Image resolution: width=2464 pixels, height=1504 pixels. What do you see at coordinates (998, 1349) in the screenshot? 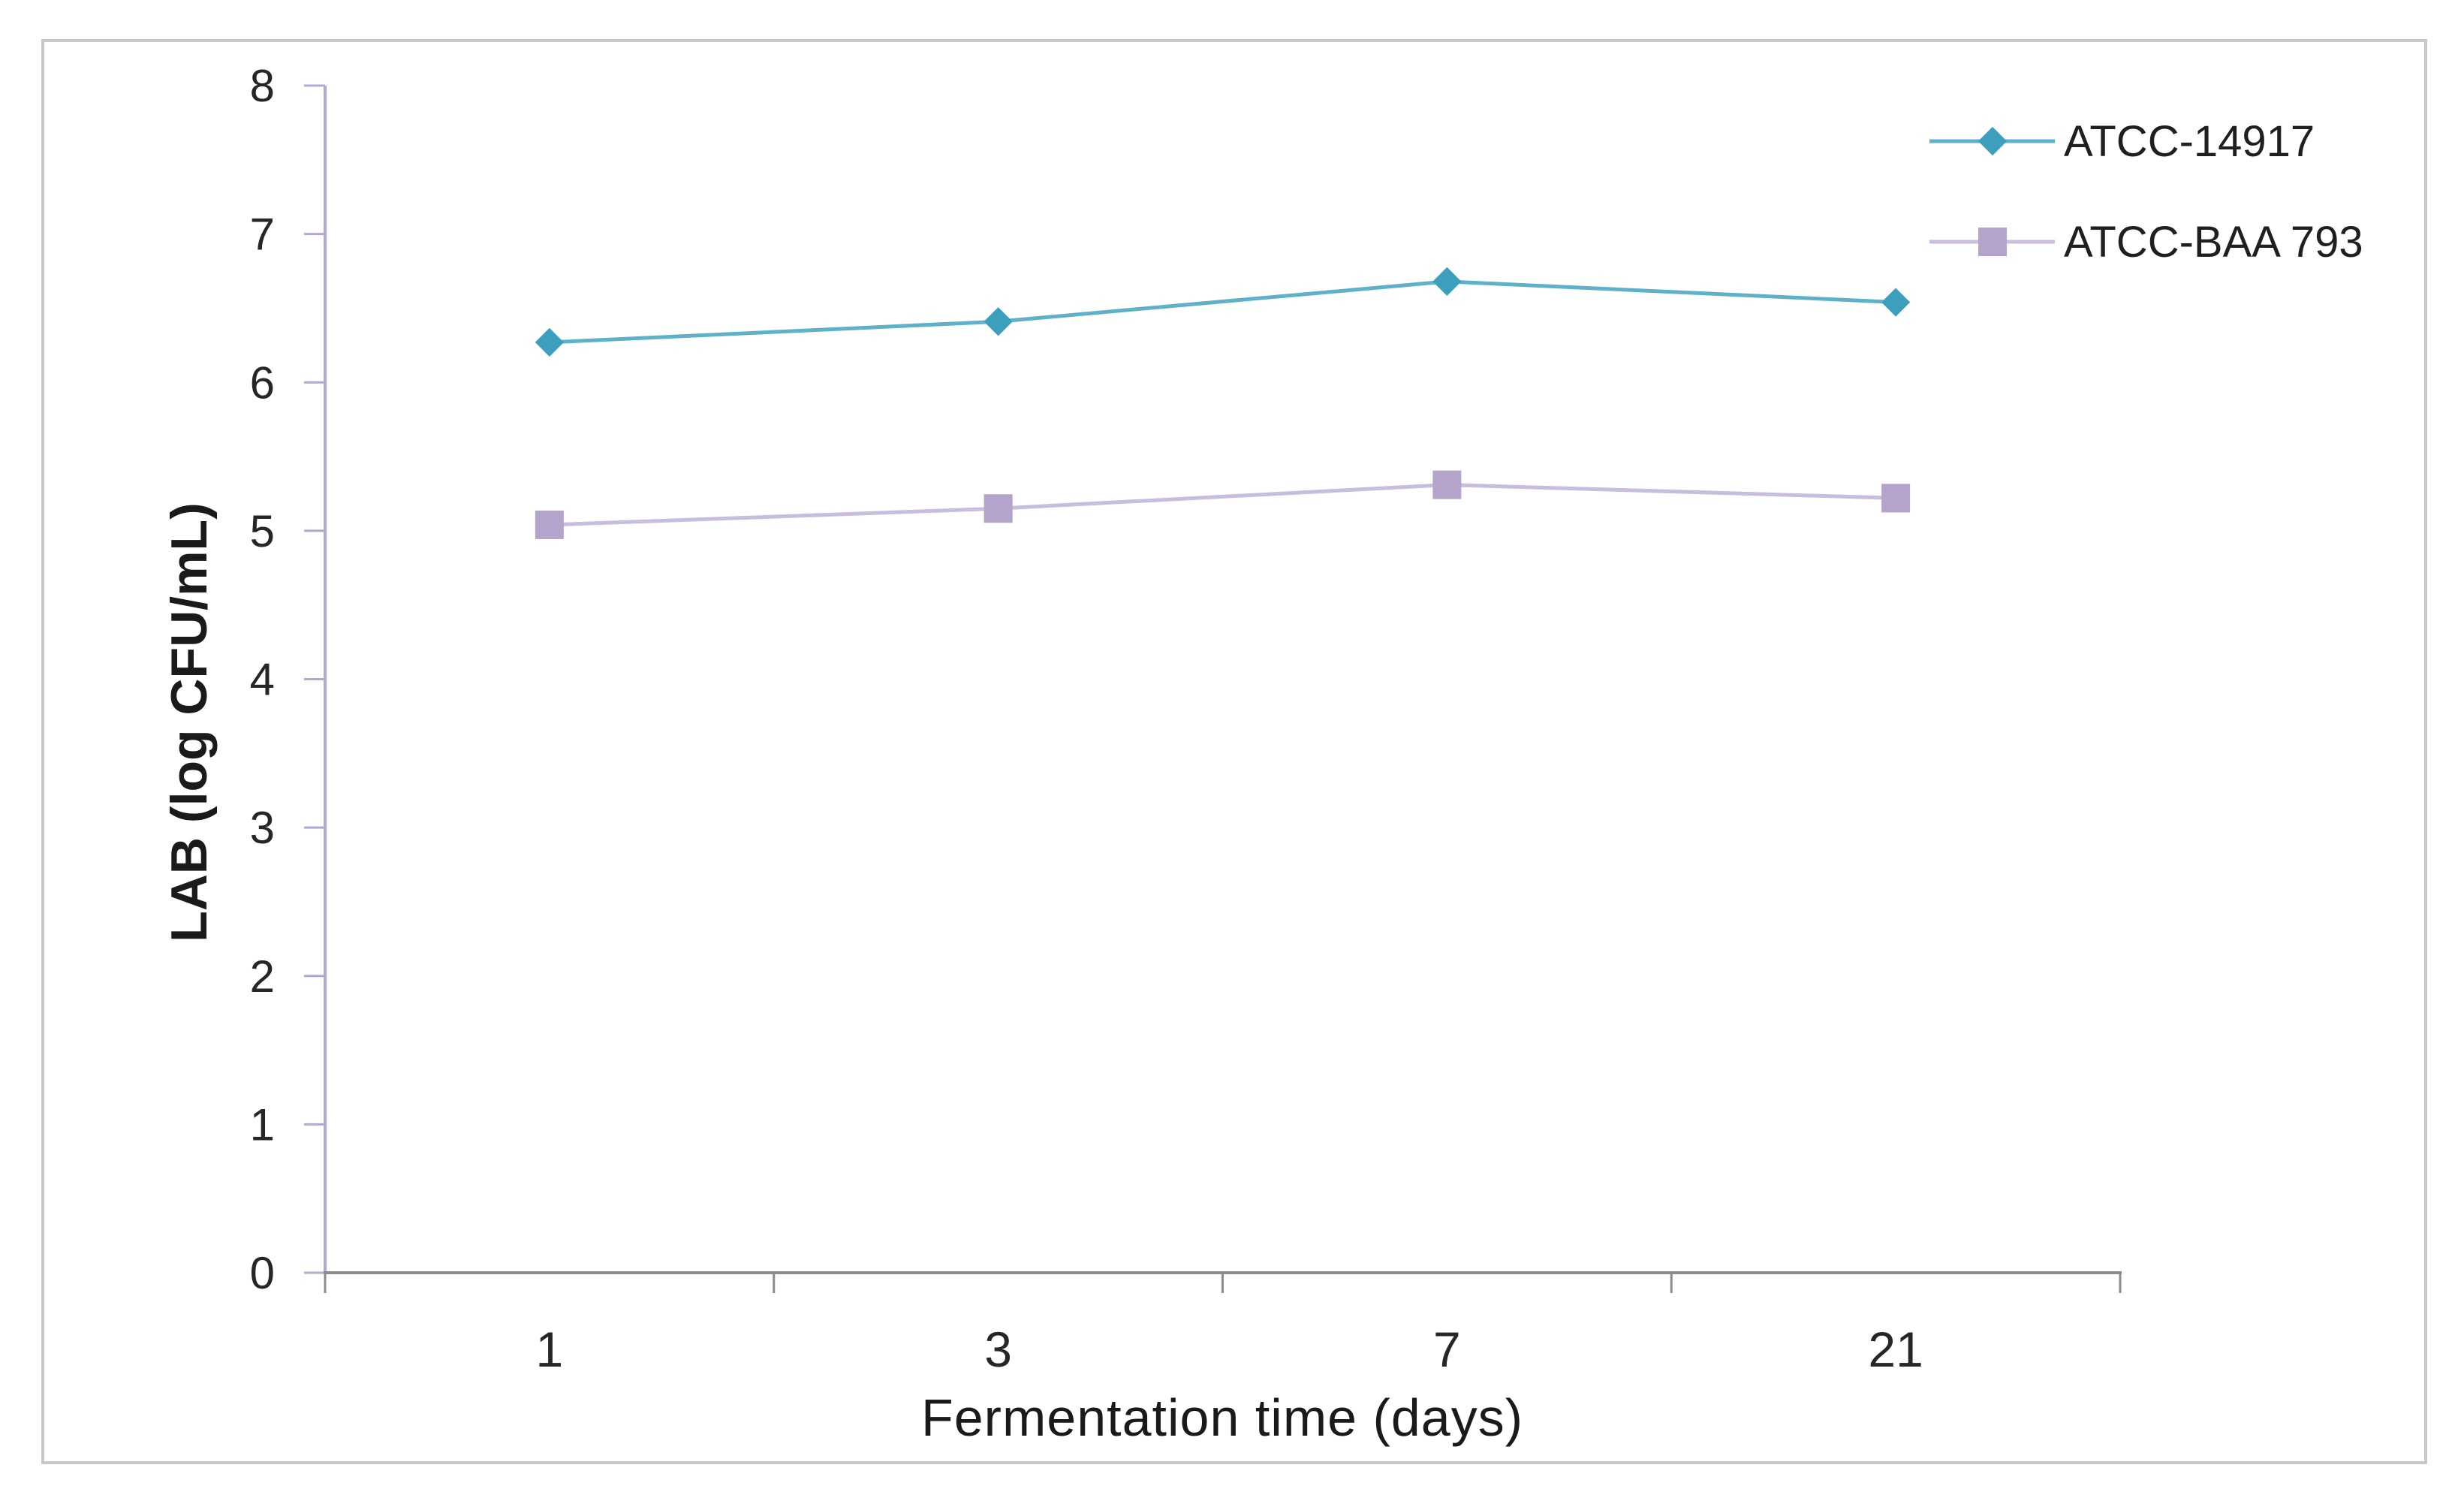
I see `x-tick-label: 3` at bounding box center [998, 1349].